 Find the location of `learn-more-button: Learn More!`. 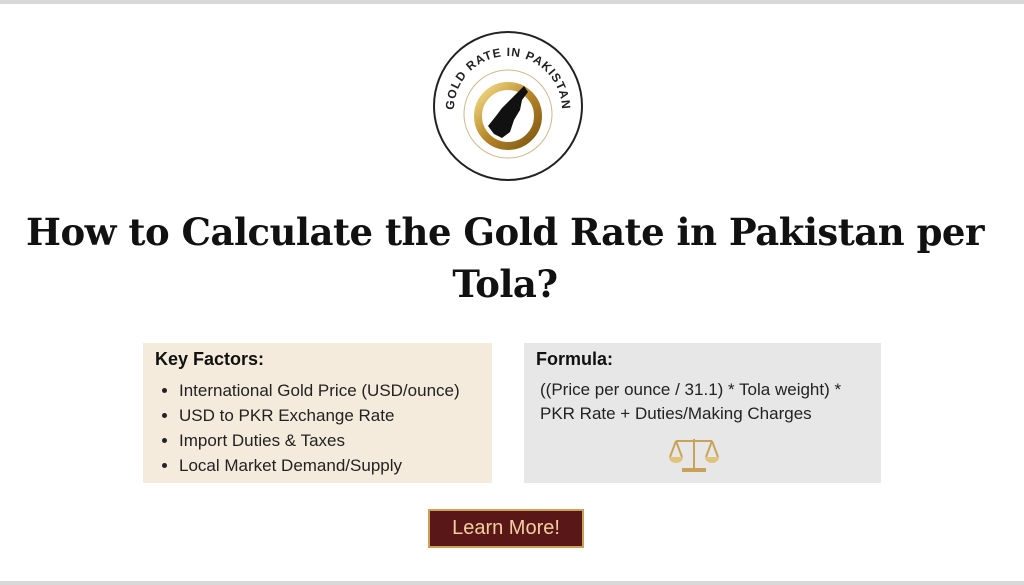

learn-more-button: Learn More! is located at coordinates (506, 528).